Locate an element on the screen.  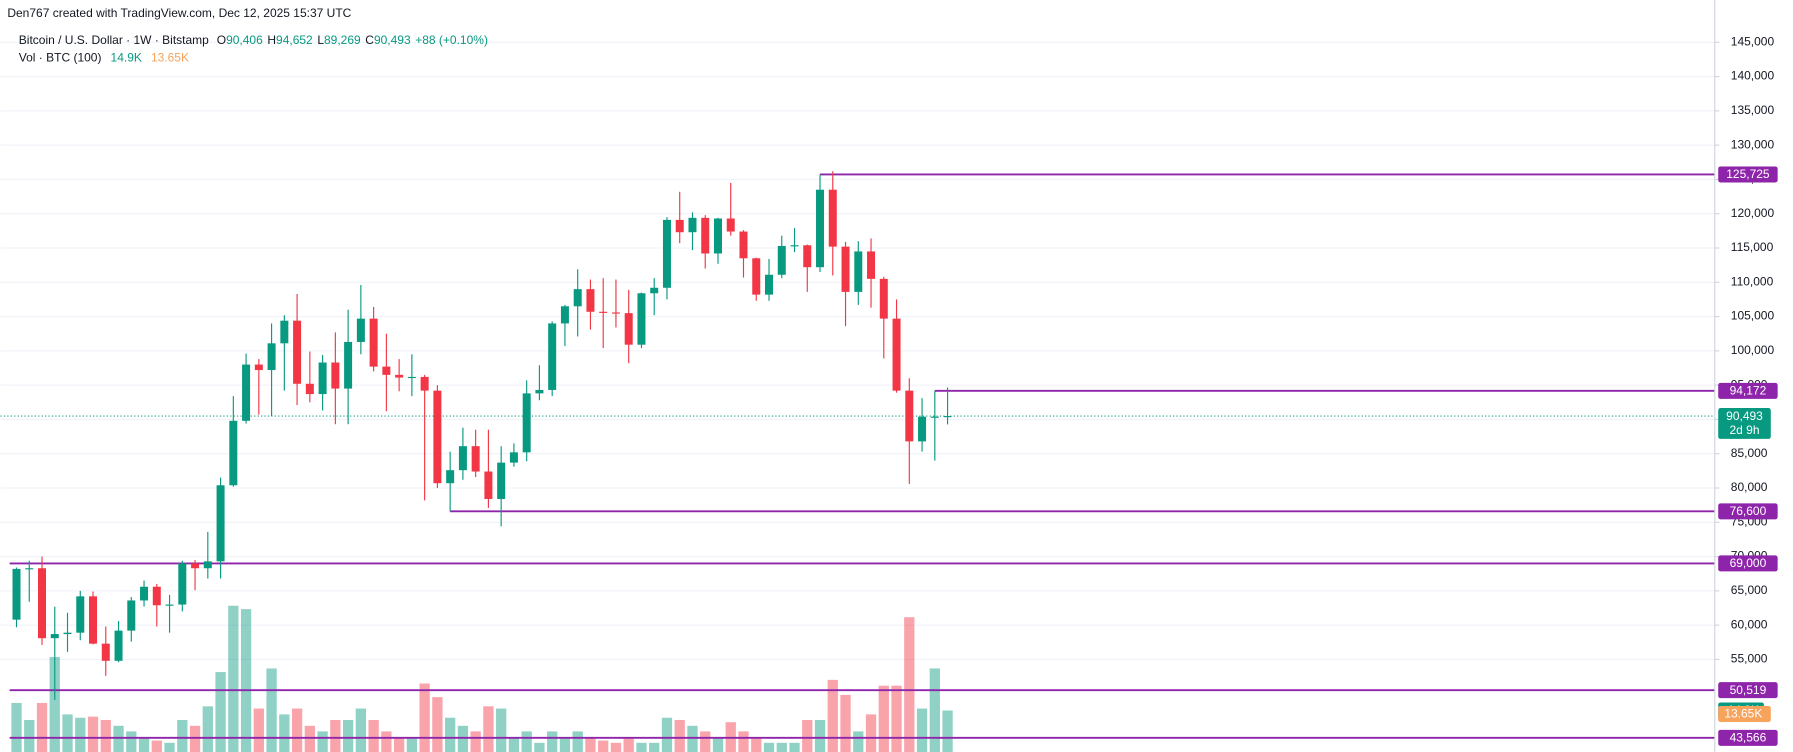
ohlc-value: 89,269 is located at coordinates (342, 40).